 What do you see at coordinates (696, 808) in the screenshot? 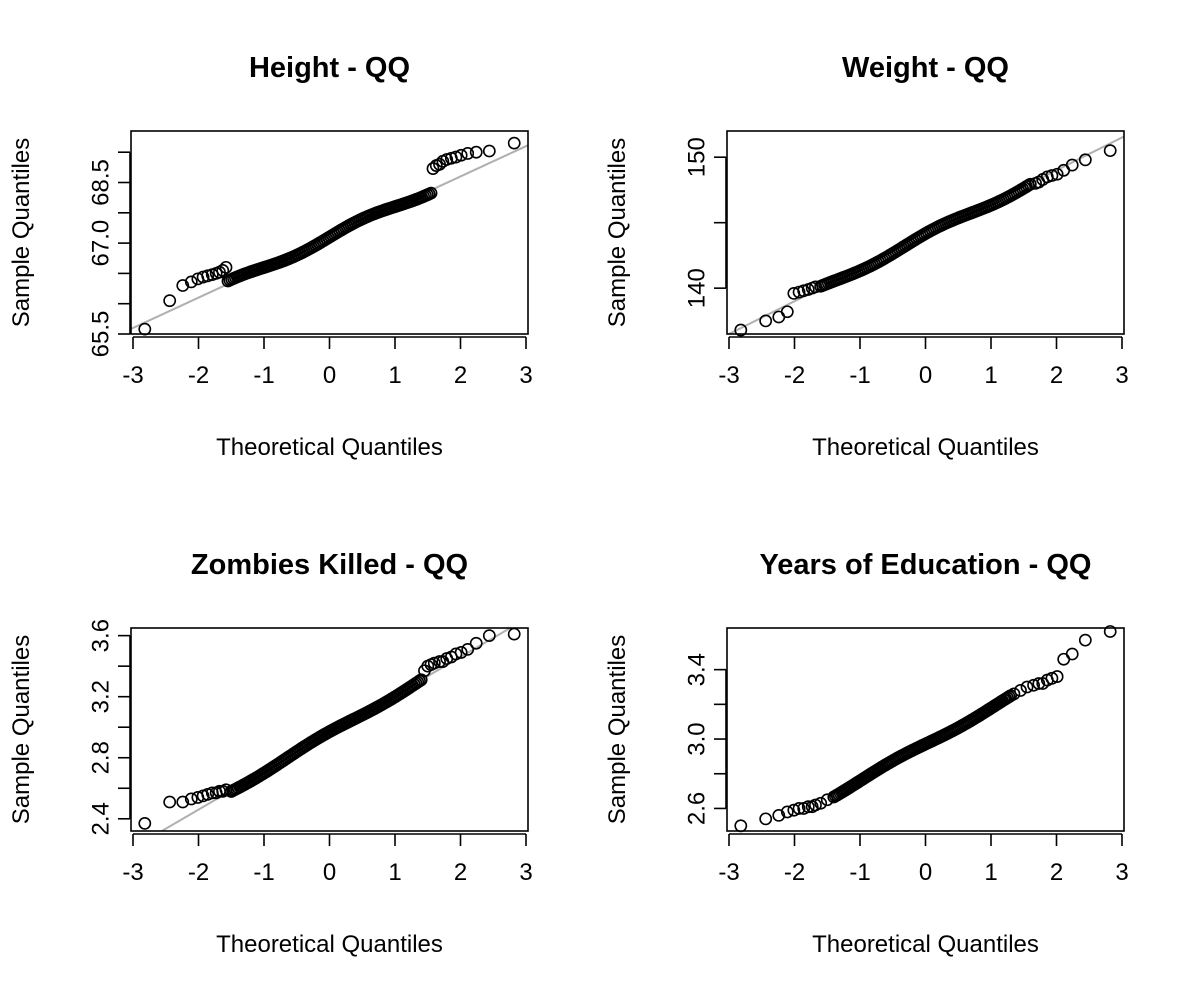
I see `y-tick-label: 2.6` at bounding box center [696, 808].